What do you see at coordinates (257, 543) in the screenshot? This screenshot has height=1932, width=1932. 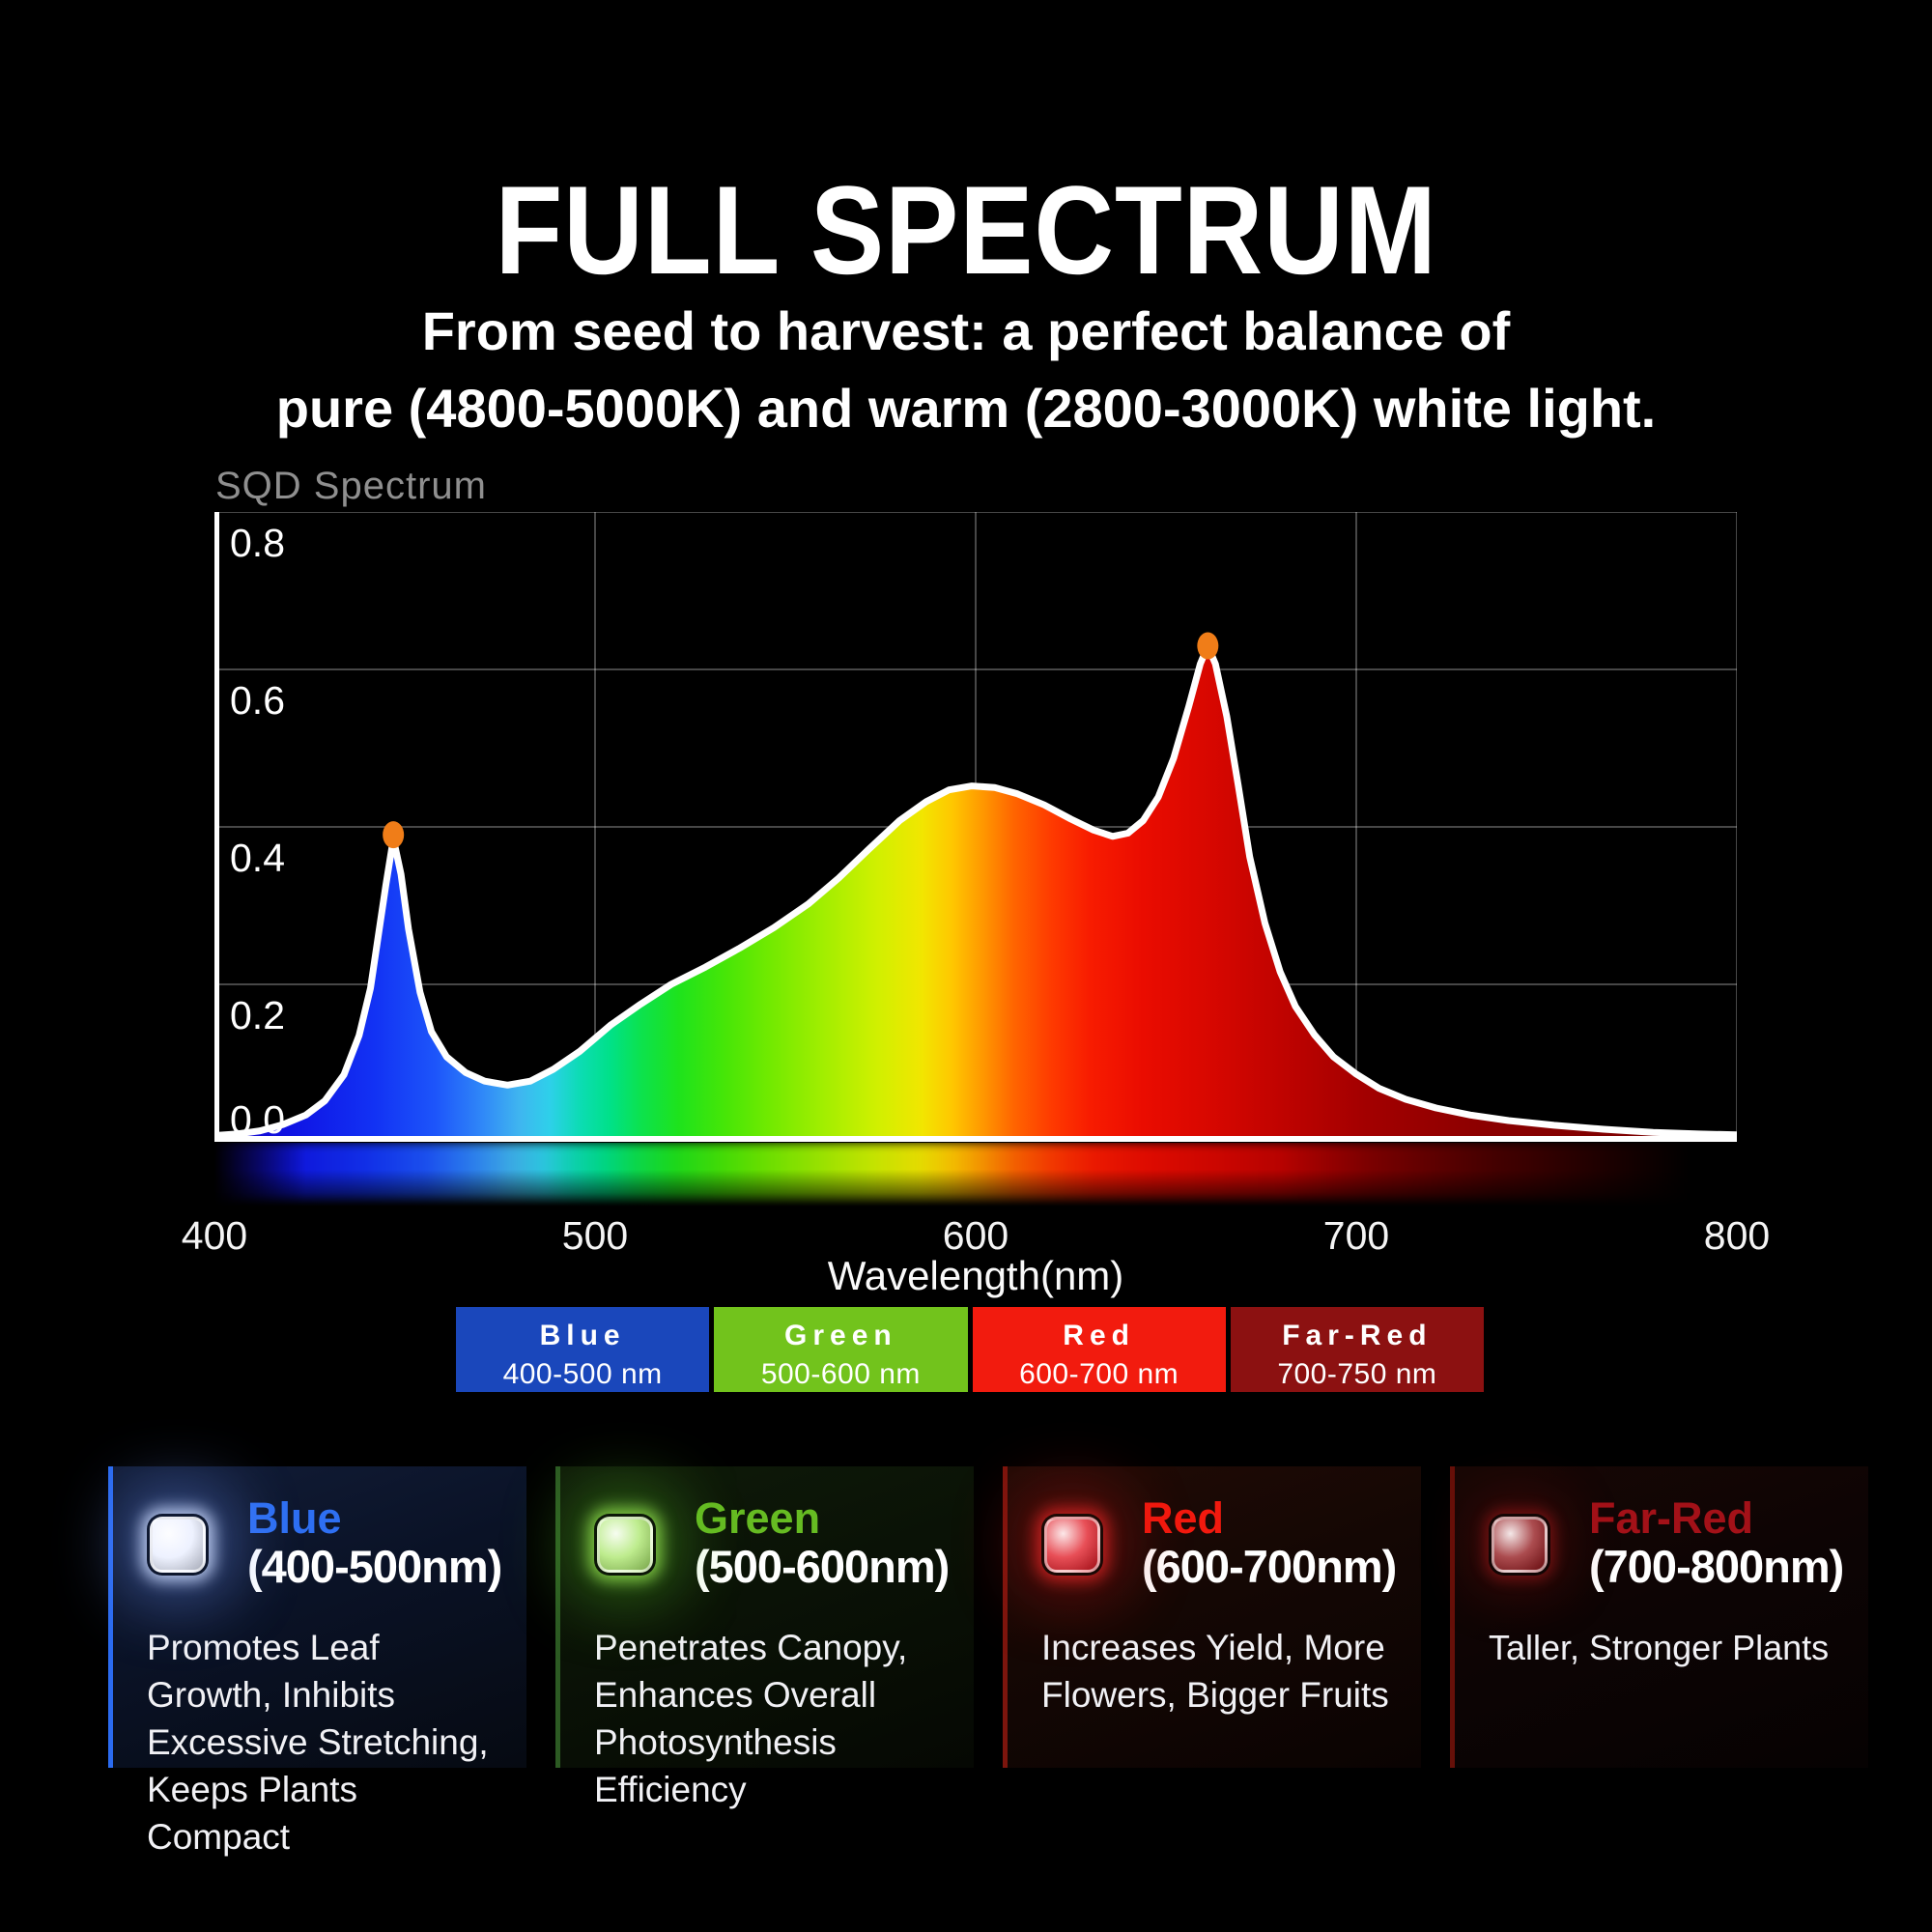 I see `y-tick-label: 0.8` at bounding box center [257, 543].